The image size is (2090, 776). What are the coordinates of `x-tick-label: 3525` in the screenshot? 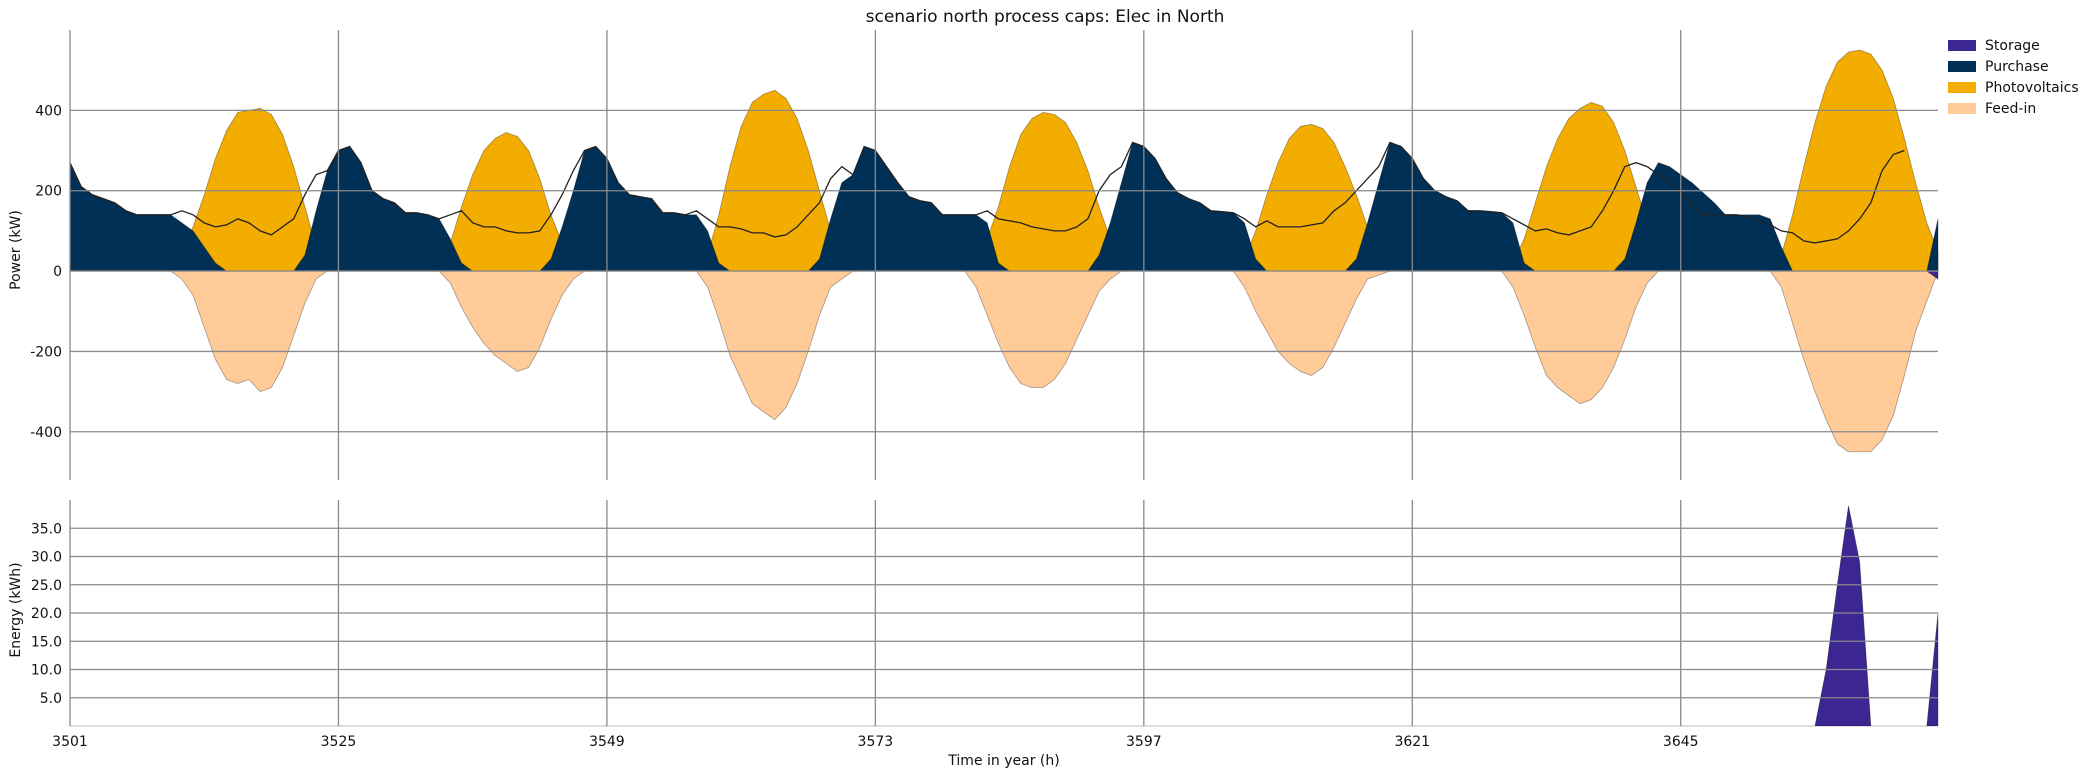 It's located at (339, 742).